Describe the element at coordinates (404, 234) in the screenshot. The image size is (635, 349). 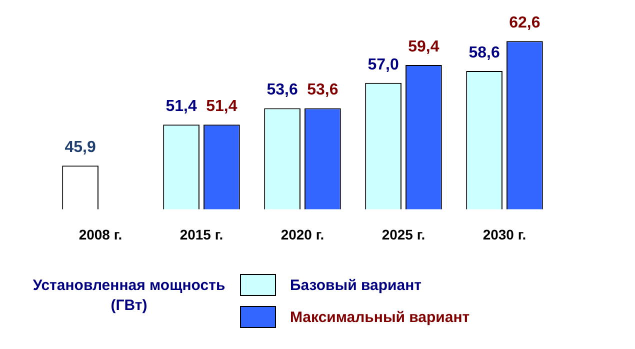
I see `x-tick-label: 2025 г.` at that location.